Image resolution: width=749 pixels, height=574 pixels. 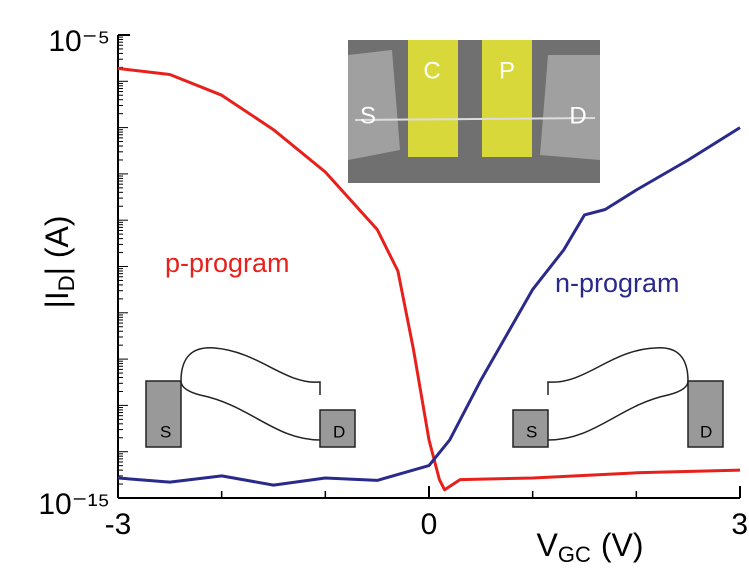 I want to click on inset-image: S C P D, so click(x=474, y=111).